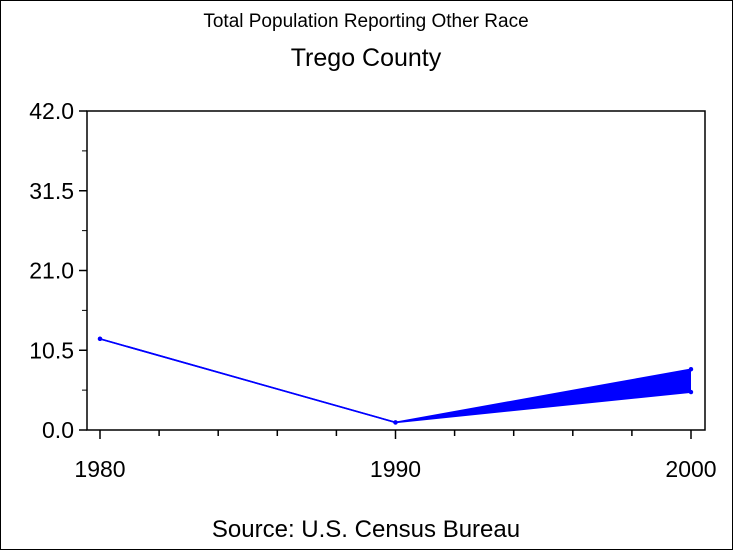 The width and height of the screenshot is (733, 550). Describe the element at coordinates (366, 529) in the screenshot. I see `source-note: Source: U.S. Census Bureau` at that location.